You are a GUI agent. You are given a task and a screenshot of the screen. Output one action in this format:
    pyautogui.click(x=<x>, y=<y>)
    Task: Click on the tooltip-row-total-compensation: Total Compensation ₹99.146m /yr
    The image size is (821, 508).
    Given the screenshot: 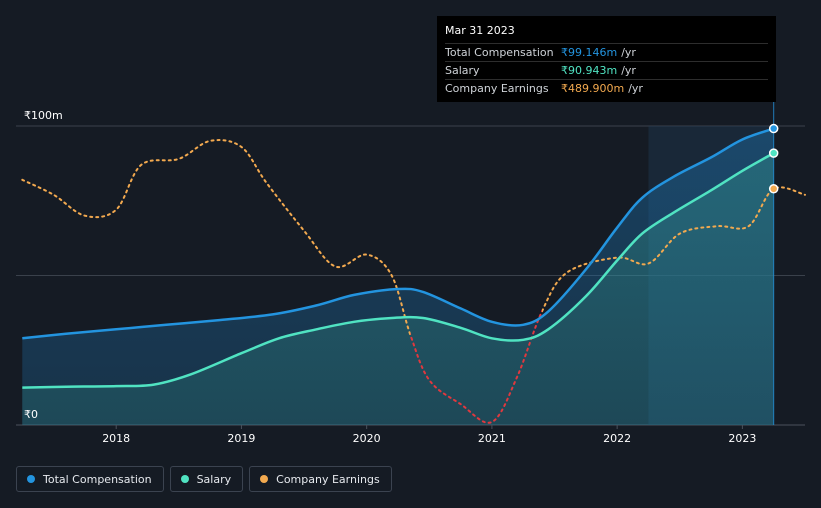 What is the action you would take?
    pyautogui.click(x=606, y=52)
    